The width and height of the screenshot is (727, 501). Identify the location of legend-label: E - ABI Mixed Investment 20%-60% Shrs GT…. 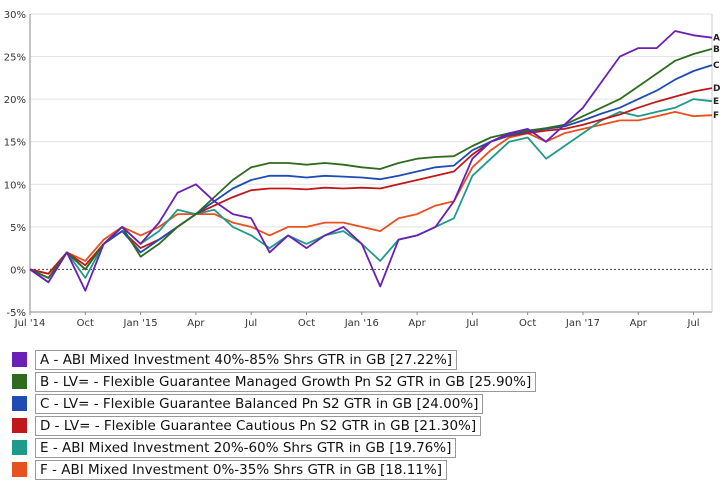
(246, 448).